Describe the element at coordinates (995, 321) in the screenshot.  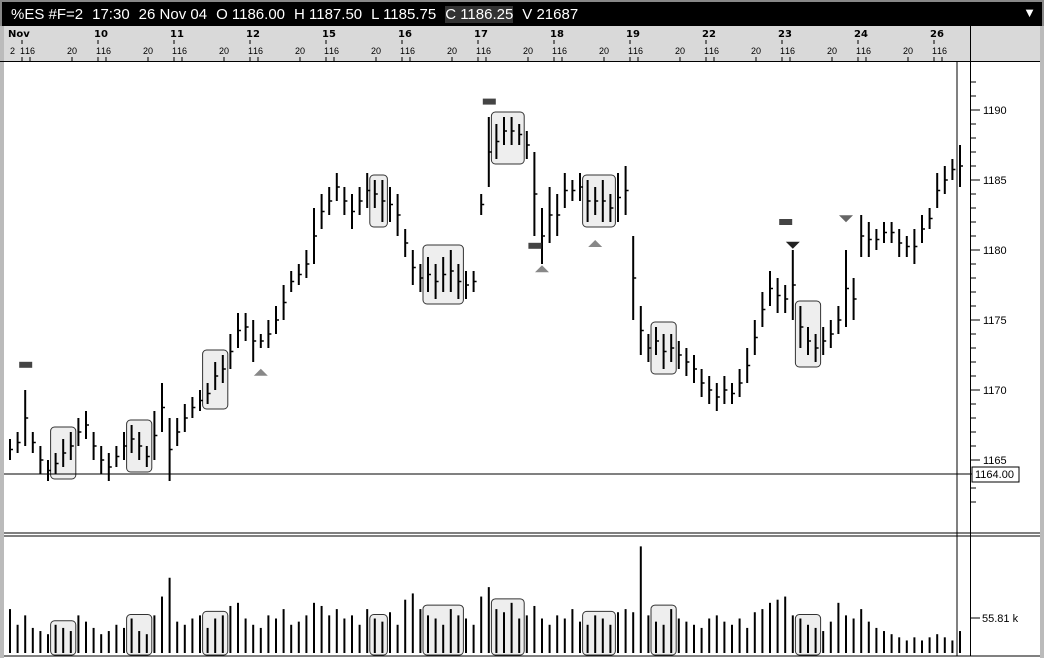
I see `price-tick-label: 1175` at that location.